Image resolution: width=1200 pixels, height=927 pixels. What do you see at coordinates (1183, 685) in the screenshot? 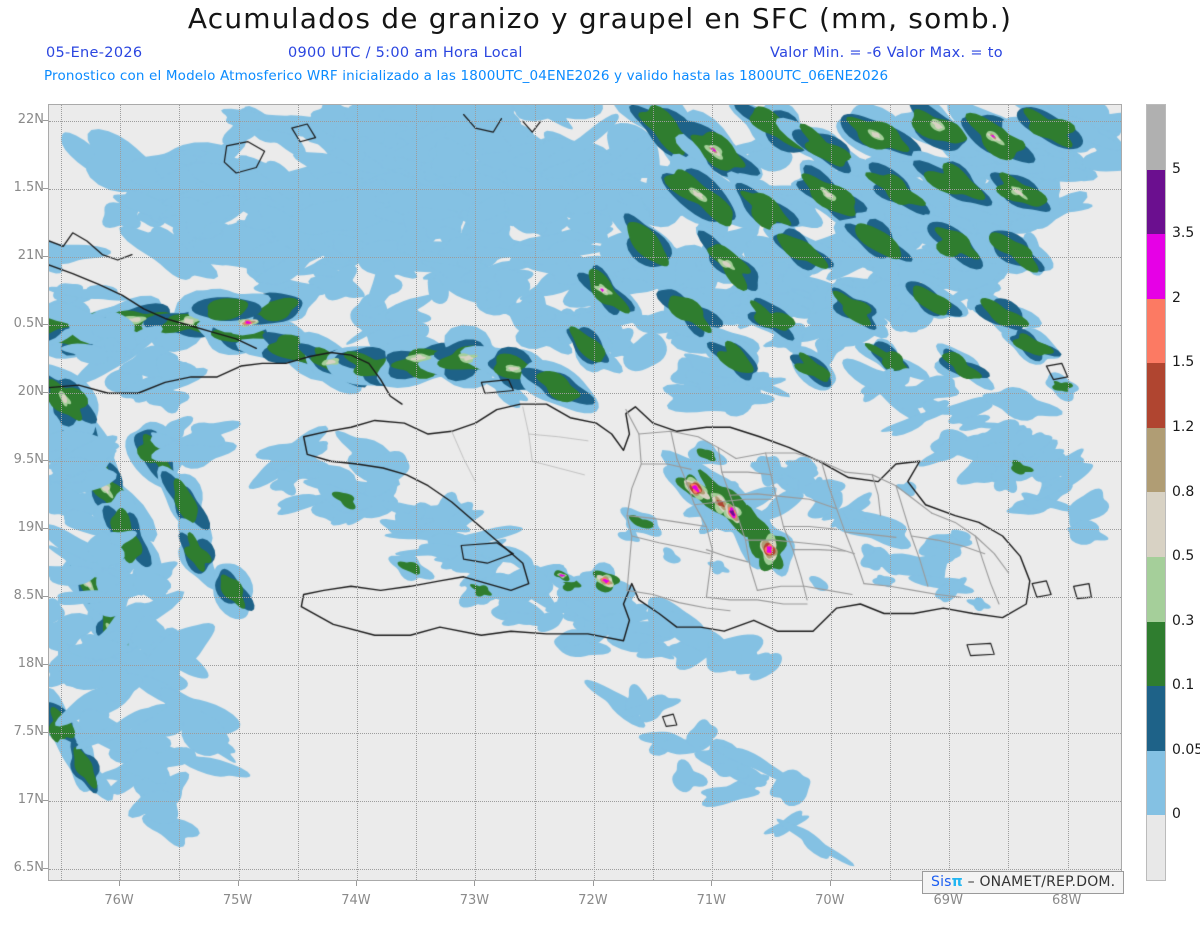
I see `colorbar-tick-label: 0.1` at bounding box center [1183, 685].